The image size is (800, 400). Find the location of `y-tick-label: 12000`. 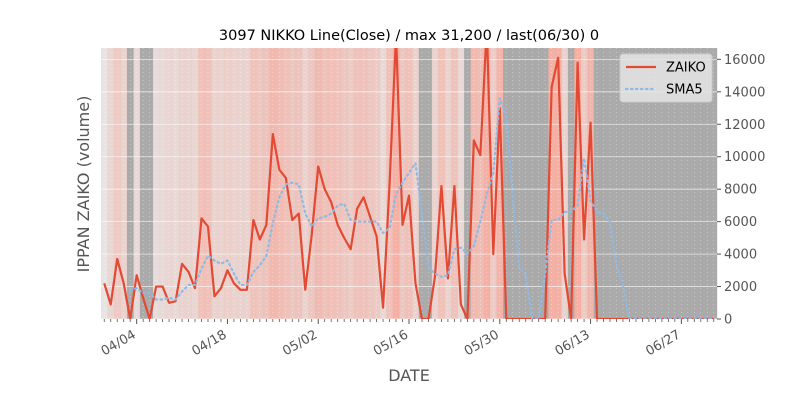

y-tick-label: 12000 is located at coordinates (744, 125).